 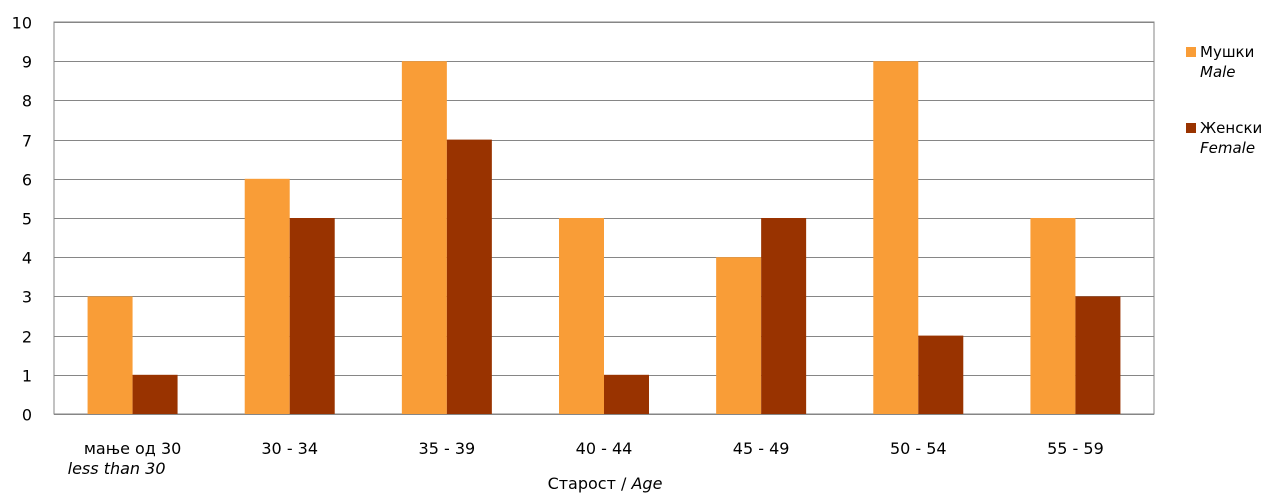 What do you see at coordinates (27, 141) in the screenshot?
I see `y-tick-label: 7` at bounding box center [27, 141].